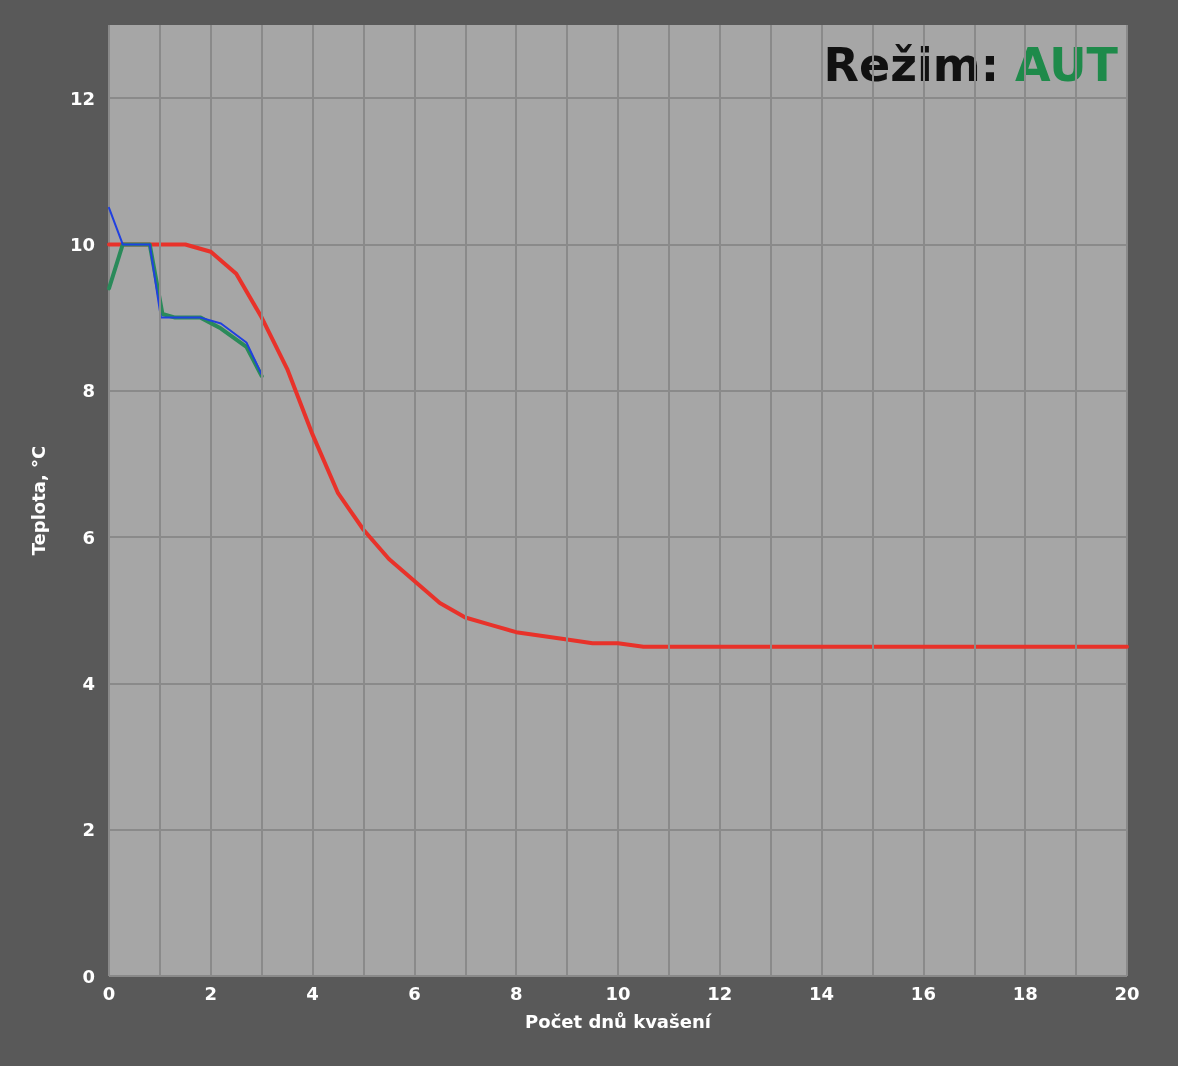  What do you see at coordinates (88, 537) in the screenshot?
I see `y-tick-label: 6` at bounding box center [88, 537].